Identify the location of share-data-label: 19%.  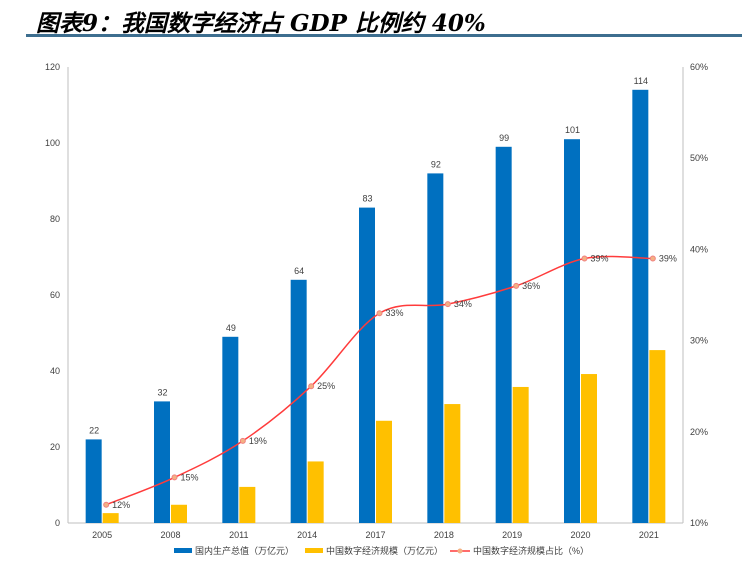
(258, 441).